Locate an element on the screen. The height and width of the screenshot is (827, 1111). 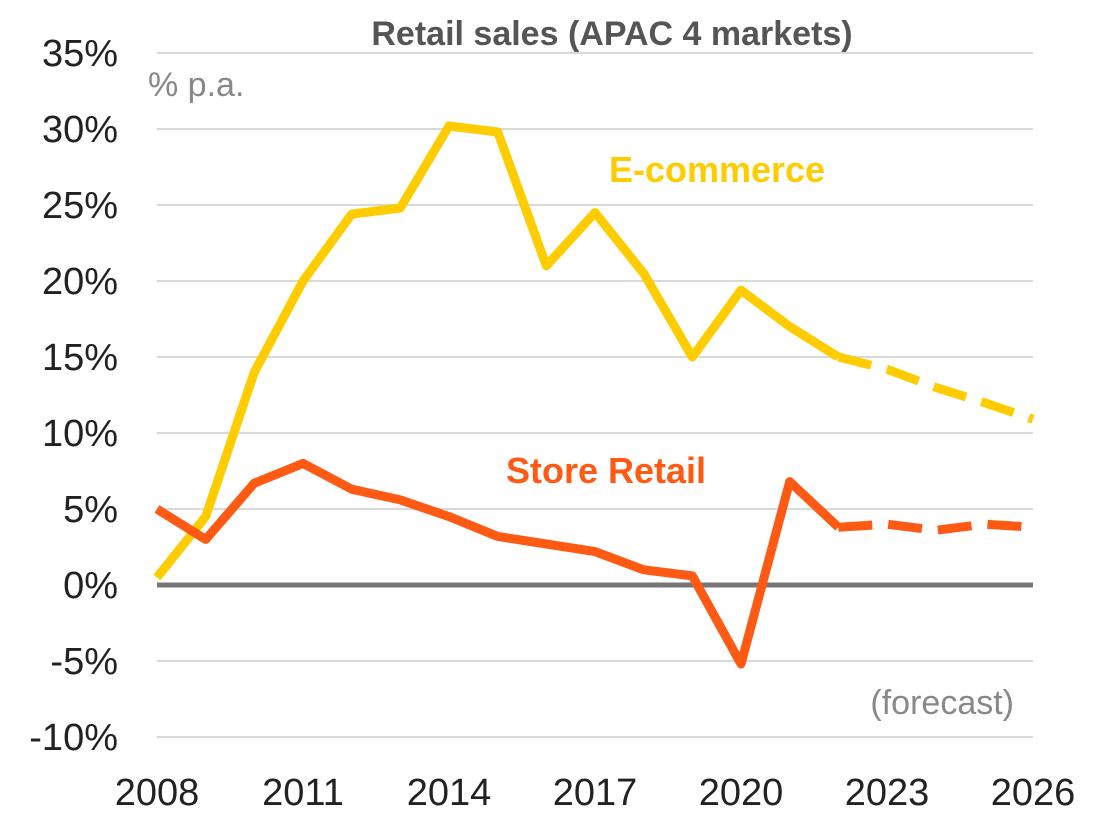
forecast-annotation: (forecast) is located at coordinates (942, 703).